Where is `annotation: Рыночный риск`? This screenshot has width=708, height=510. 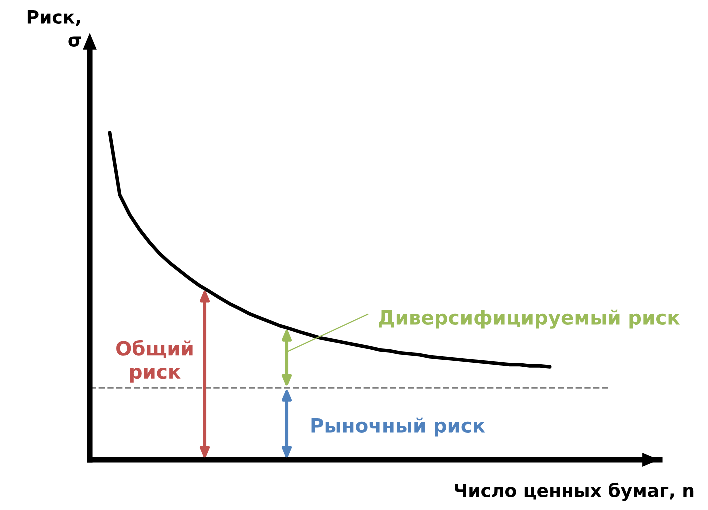
annotation: Рыночный риск is located at coordinates (399, 427).